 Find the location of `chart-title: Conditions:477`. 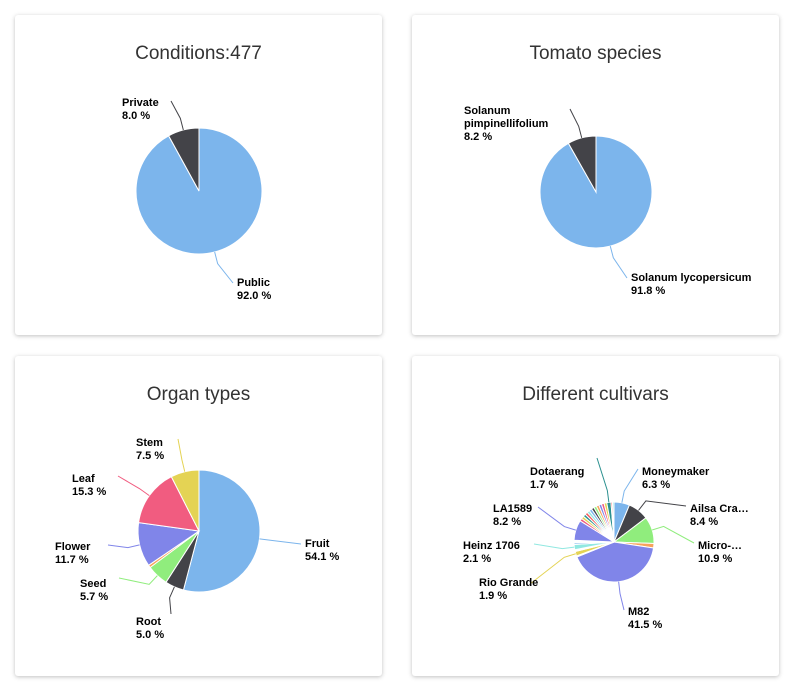

chart-title: Conditions:477 is located at coordinates (198, 53).